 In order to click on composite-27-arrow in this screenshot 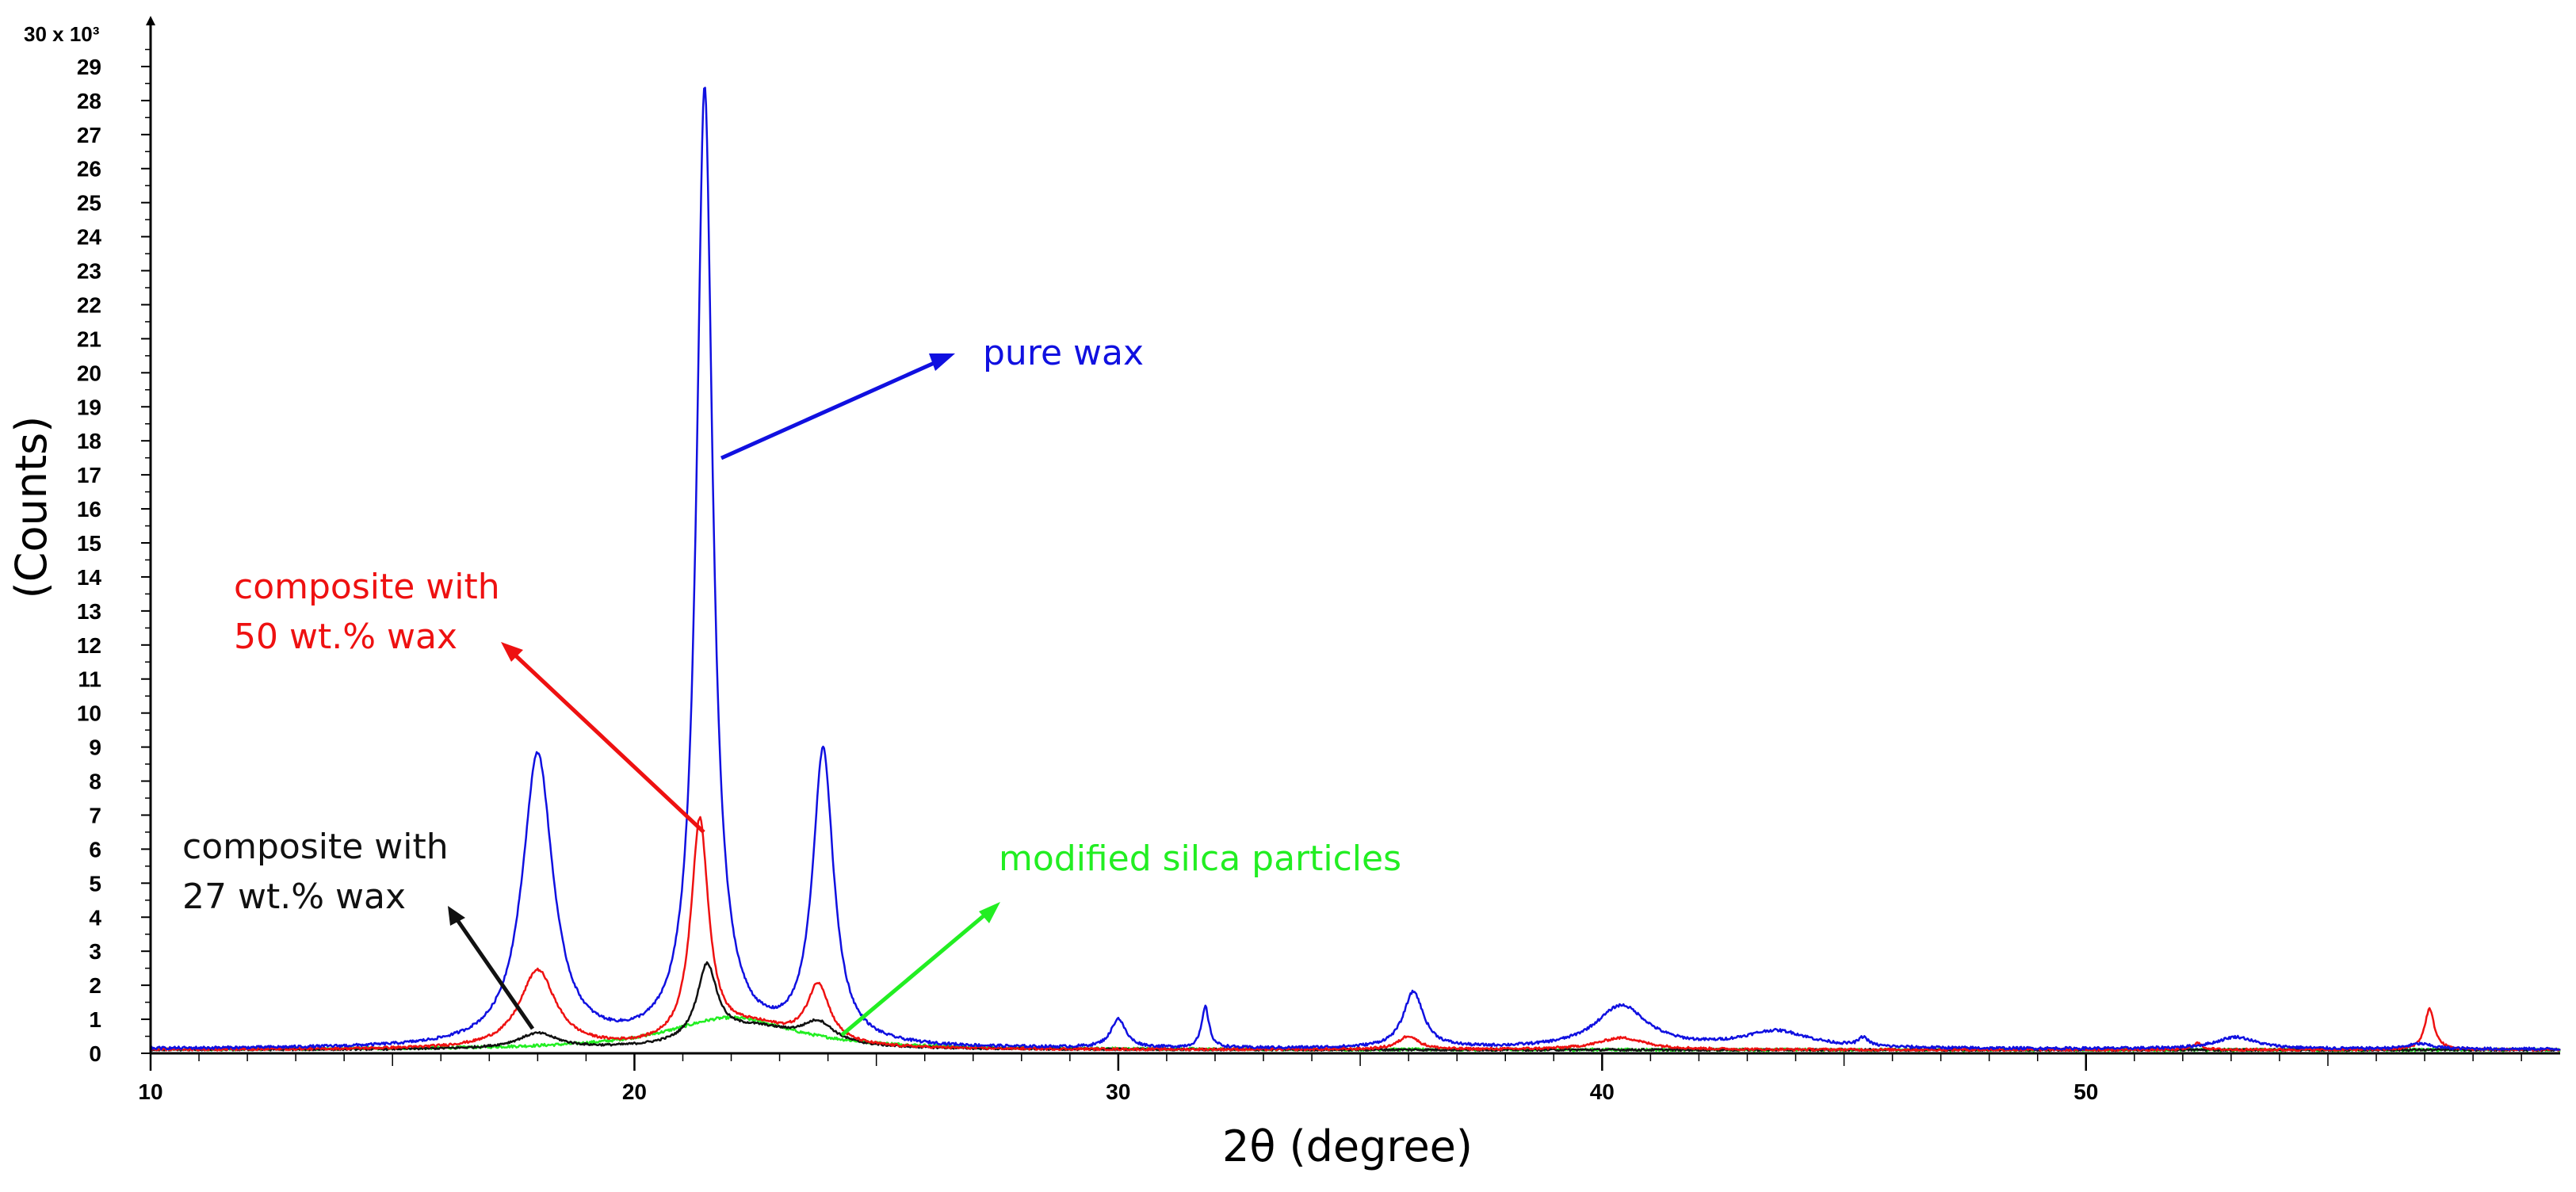, I will do `click(493, 972)`.